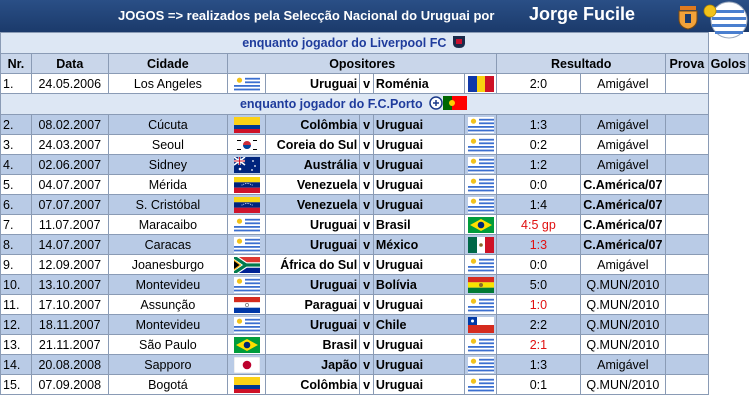 Image resolution: width=749 pixels, height=400 pixels. What do you see at coordinates (419, 83) in the screenshot?
I see `away-team: Roménia` at bounding box center [419, 83].